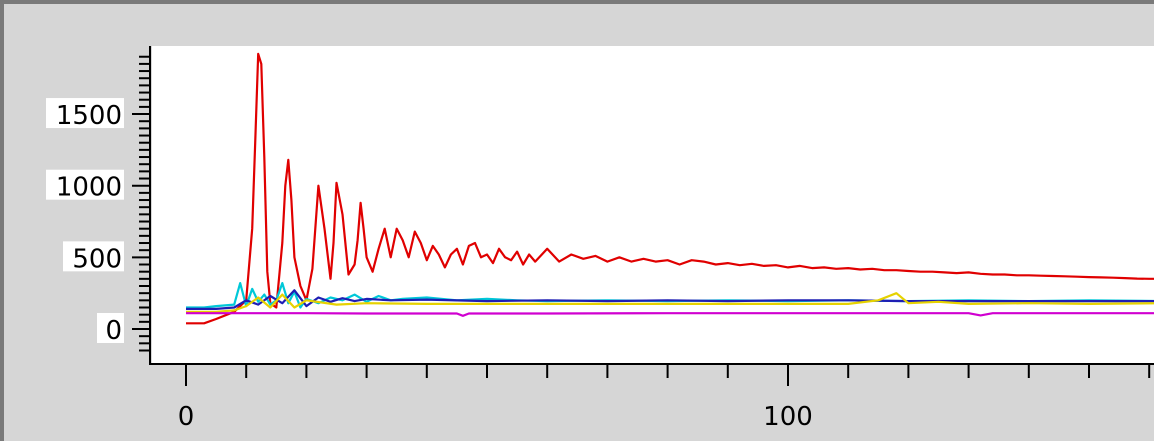  I want to click on x-ticks: 0 100, so click(664, 398).